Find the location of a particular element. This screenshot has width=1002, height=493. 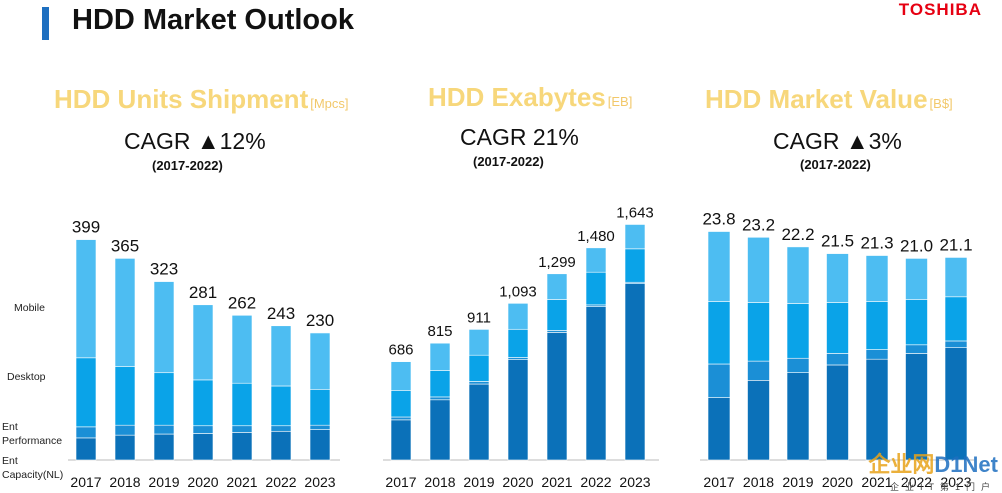

units-shipment-title: HDD Units Shipment [Mpcs] is located at coordinates (201, 99).